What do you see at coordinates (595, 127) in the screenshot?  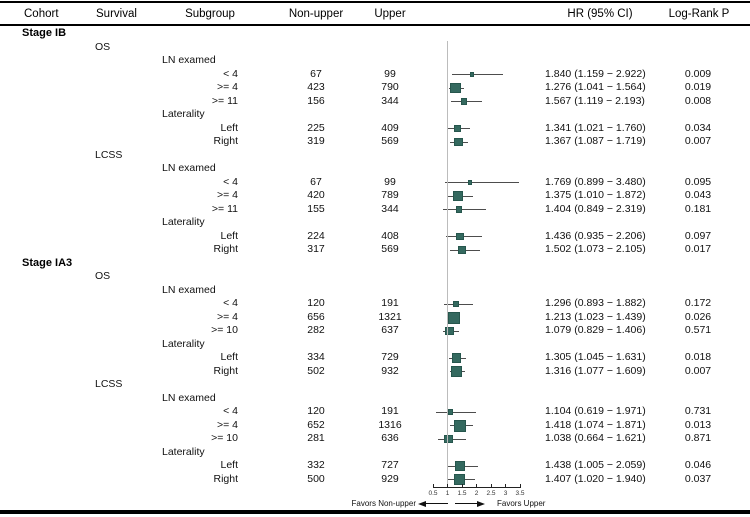 I see `hr-ci-value: 1.341 (1.021 − 1.760)` at bounding box center [595, 127].